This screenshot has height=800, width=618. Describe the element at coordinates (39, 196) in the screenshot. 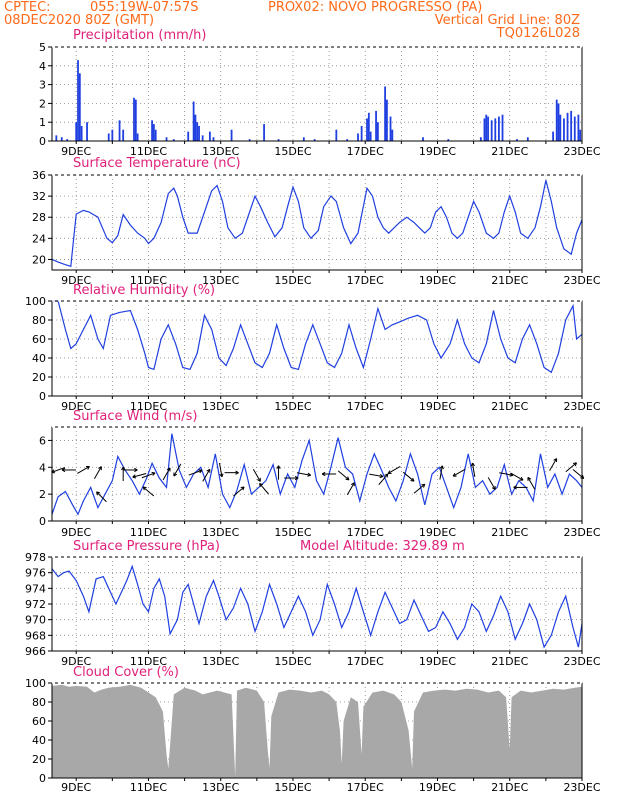

I see `y-tick-label: 32` at that location.